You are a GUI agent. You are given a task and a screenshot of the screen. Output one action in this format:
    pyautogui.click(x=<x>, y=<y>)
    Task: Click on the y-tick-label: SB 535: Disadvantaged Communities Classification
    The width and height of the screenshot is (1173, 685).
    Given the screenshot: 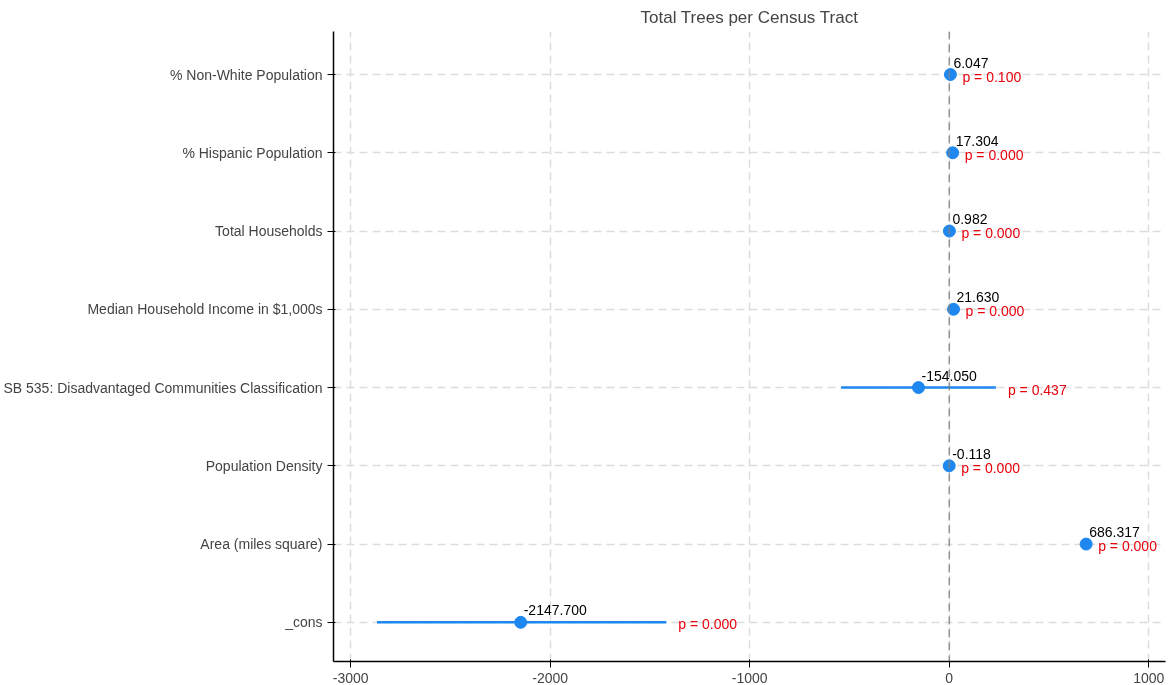 What is the action you would take?
    pyautogui.click(x=163, y=387)
    